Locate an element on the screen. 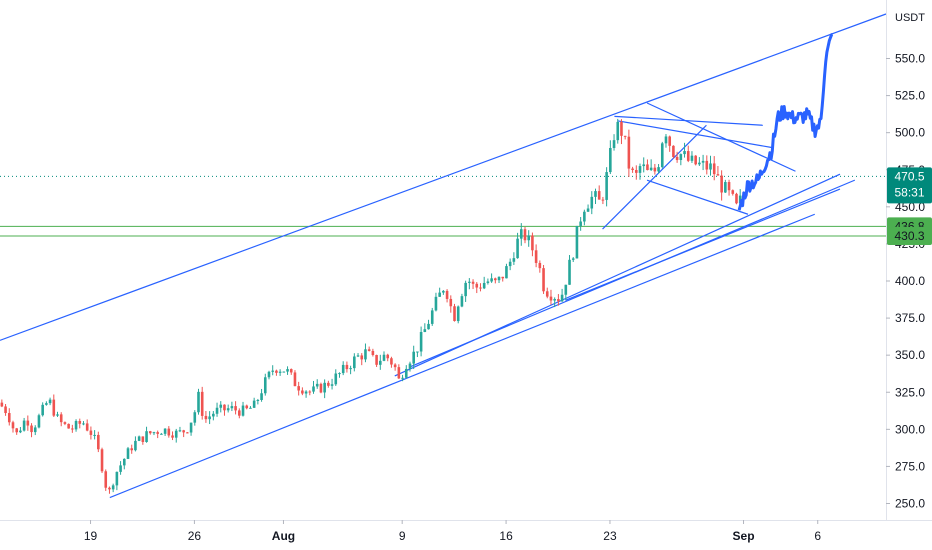 The width and height of the screenshot is (932, 550). y-tick-label: 275.0 is located at coordinates (910, 466).